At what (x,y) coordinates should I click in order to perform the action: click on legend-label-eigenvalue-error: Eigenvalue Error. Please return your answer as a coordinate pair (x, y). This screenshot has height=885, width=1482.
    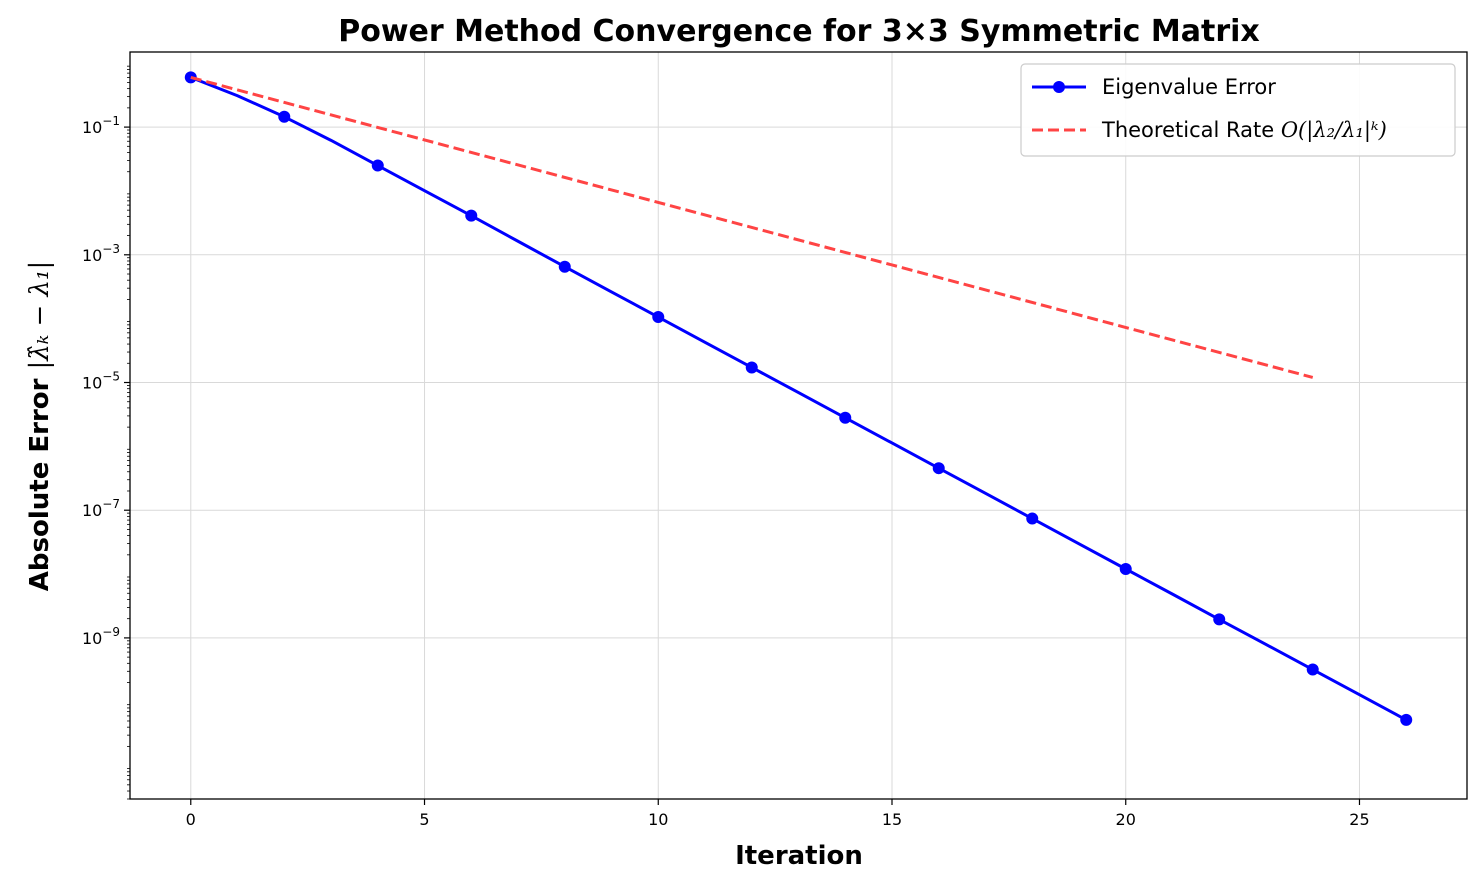
    Looking at the image, I should click on (1189, 87).